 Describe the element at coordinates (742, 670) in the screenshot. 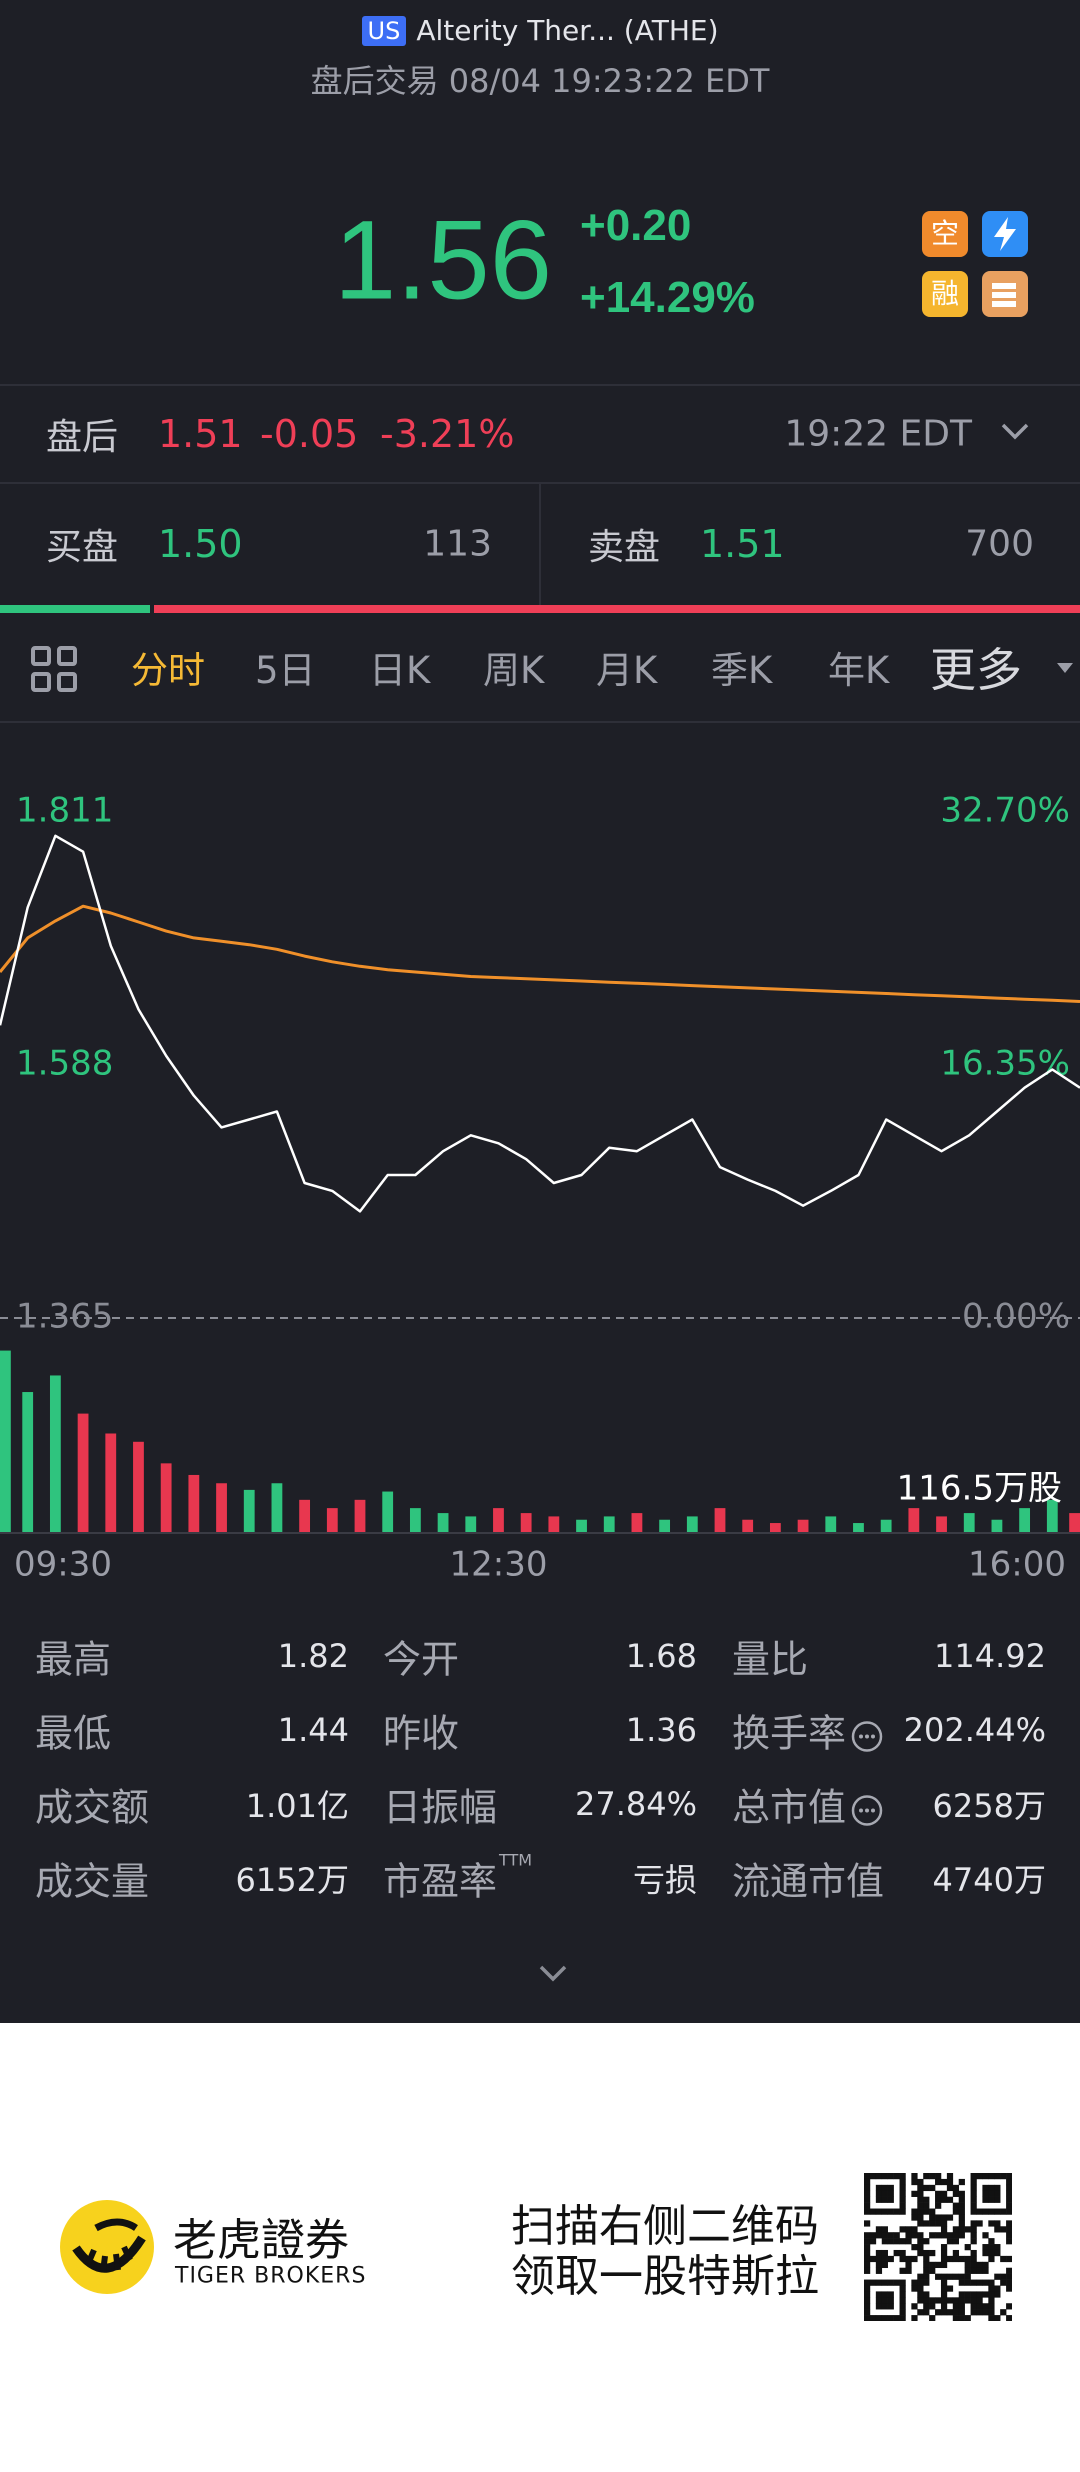

I see `period-tab: 季K` at that location.